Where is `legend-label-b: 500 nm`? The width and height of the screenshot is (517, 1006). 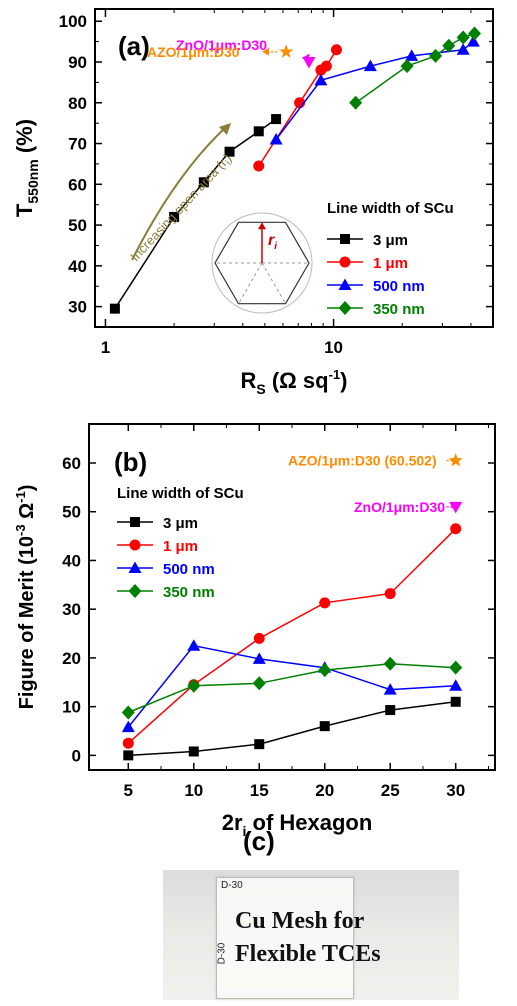 legend-label-b: 500 nm is located at coordinates (189, 569).